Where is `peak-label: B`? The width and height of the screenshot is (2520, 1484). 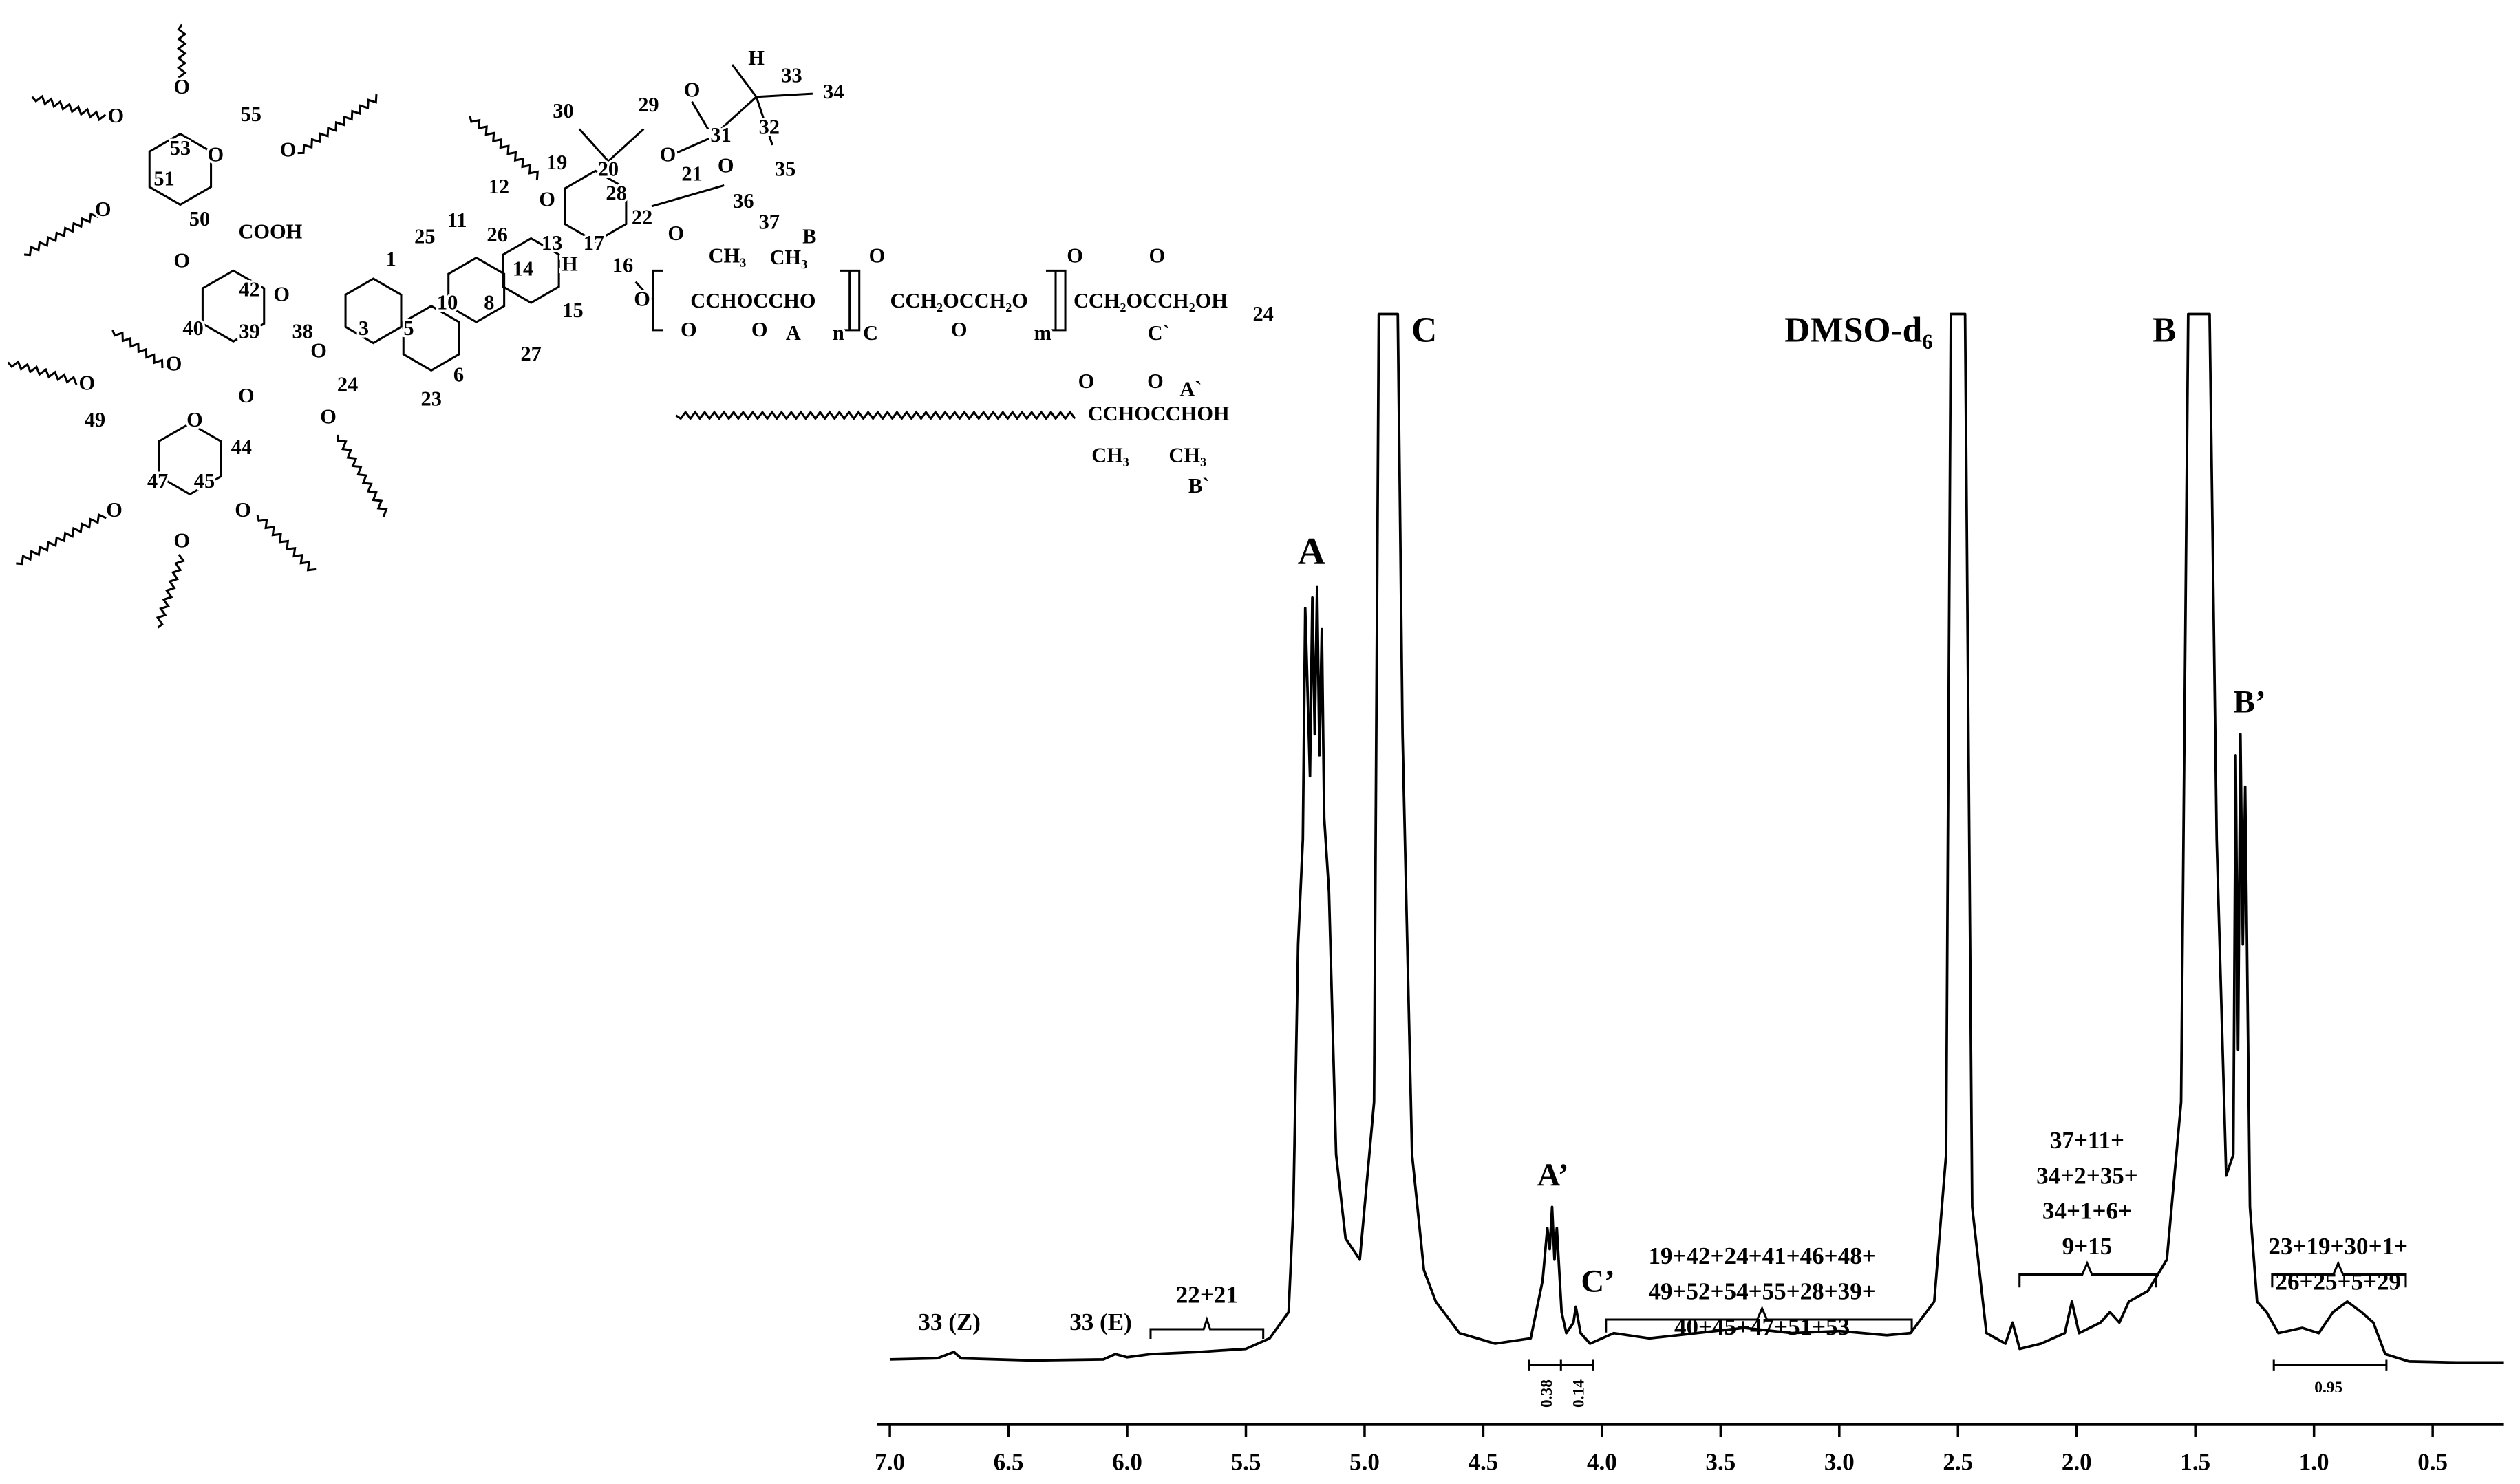 peak-label: B is located at coordinates (2164, 330).